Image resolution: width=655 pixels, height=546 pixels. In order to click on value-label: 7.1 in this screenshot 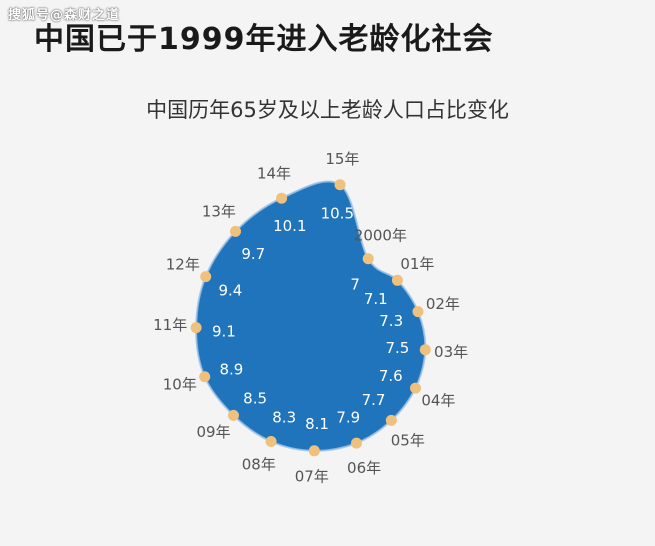, I will do `click(376, 299)`.